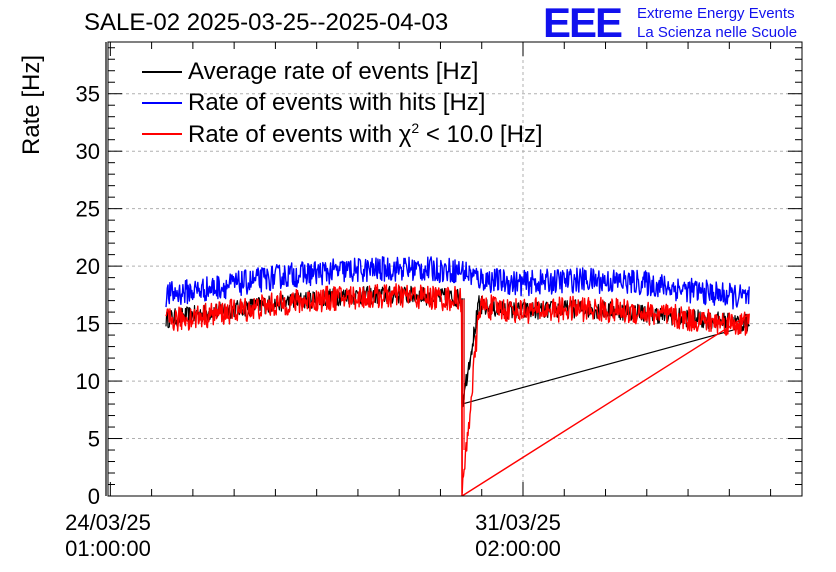 Image resolution: width=836 pixels, height=572 pixels. I want to click on x-tick-label-2: 31/03/25 02:00:00, so click(518, 536).